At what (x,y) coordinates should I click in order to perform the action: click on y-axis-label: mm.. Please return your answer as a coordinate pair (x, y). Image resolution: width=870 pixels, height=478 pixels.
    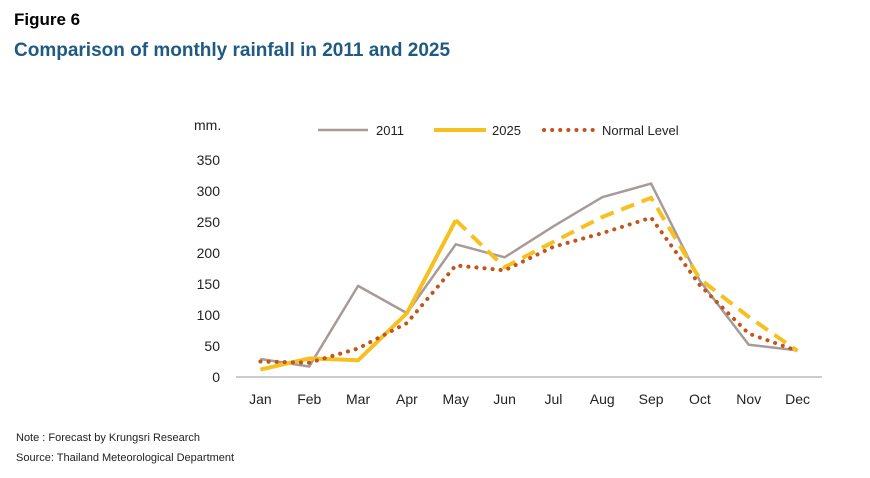
    Looking at the image, I should click on (207, 125).